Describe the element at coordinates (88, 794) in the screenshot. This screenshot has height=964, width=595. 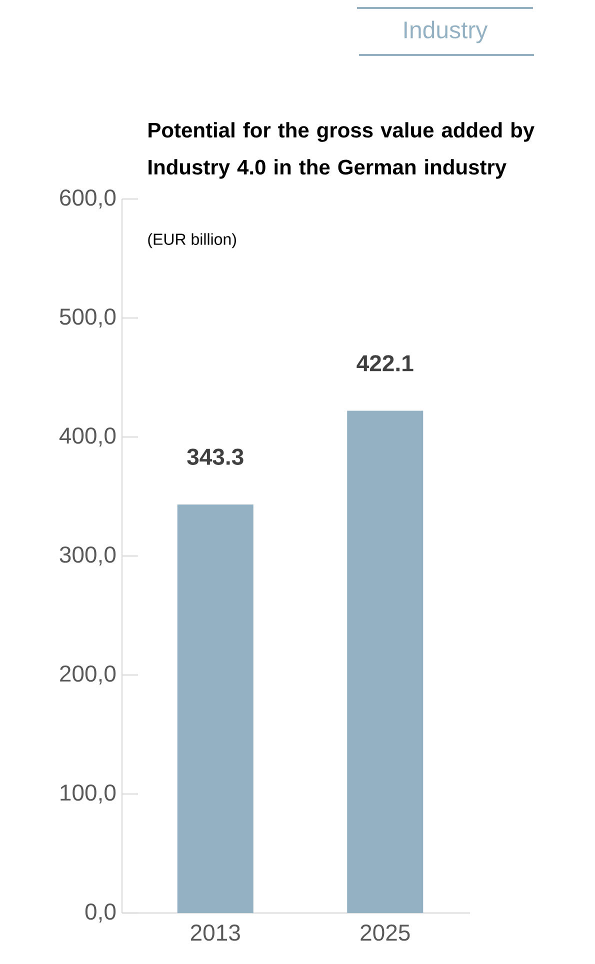
I see `y-tick-label: 100,0` at that location.